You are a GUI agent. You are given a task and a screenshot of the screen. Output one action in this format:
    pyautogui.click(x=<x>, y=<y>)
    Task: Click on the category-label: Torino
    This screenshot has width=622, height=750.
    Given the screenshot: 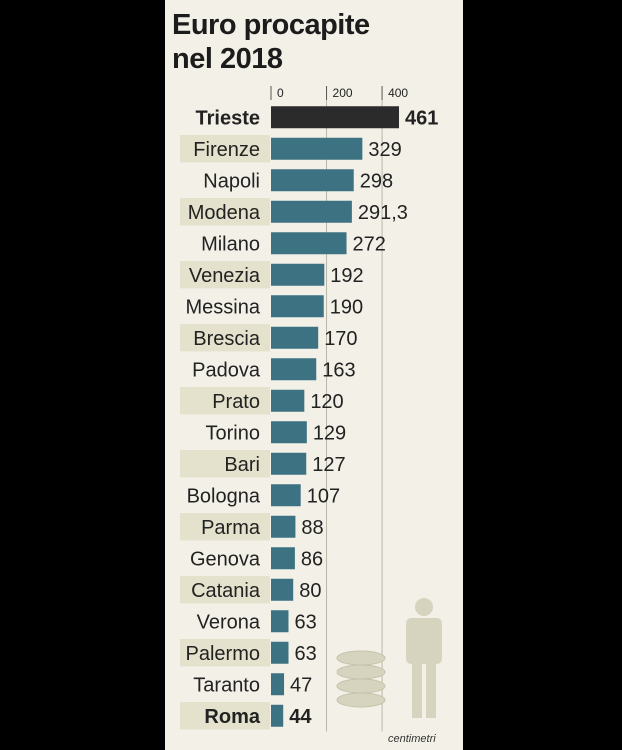 What is the action you would take?
    pyautogui.click(x=233, y=433)
    